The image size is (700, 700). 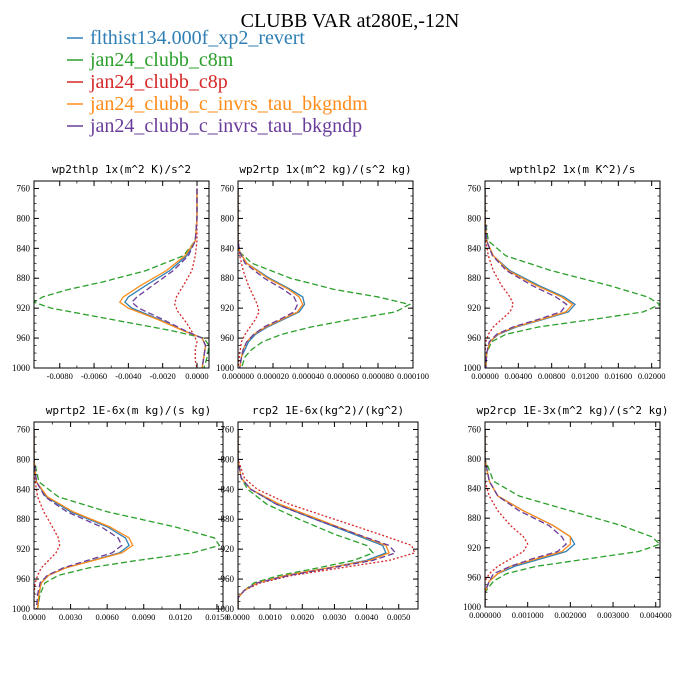 What do you see at coordinates (613, 615) in the screenshot?
I see `x-tick-label: 0.003000` at bounding box center [613, 615].